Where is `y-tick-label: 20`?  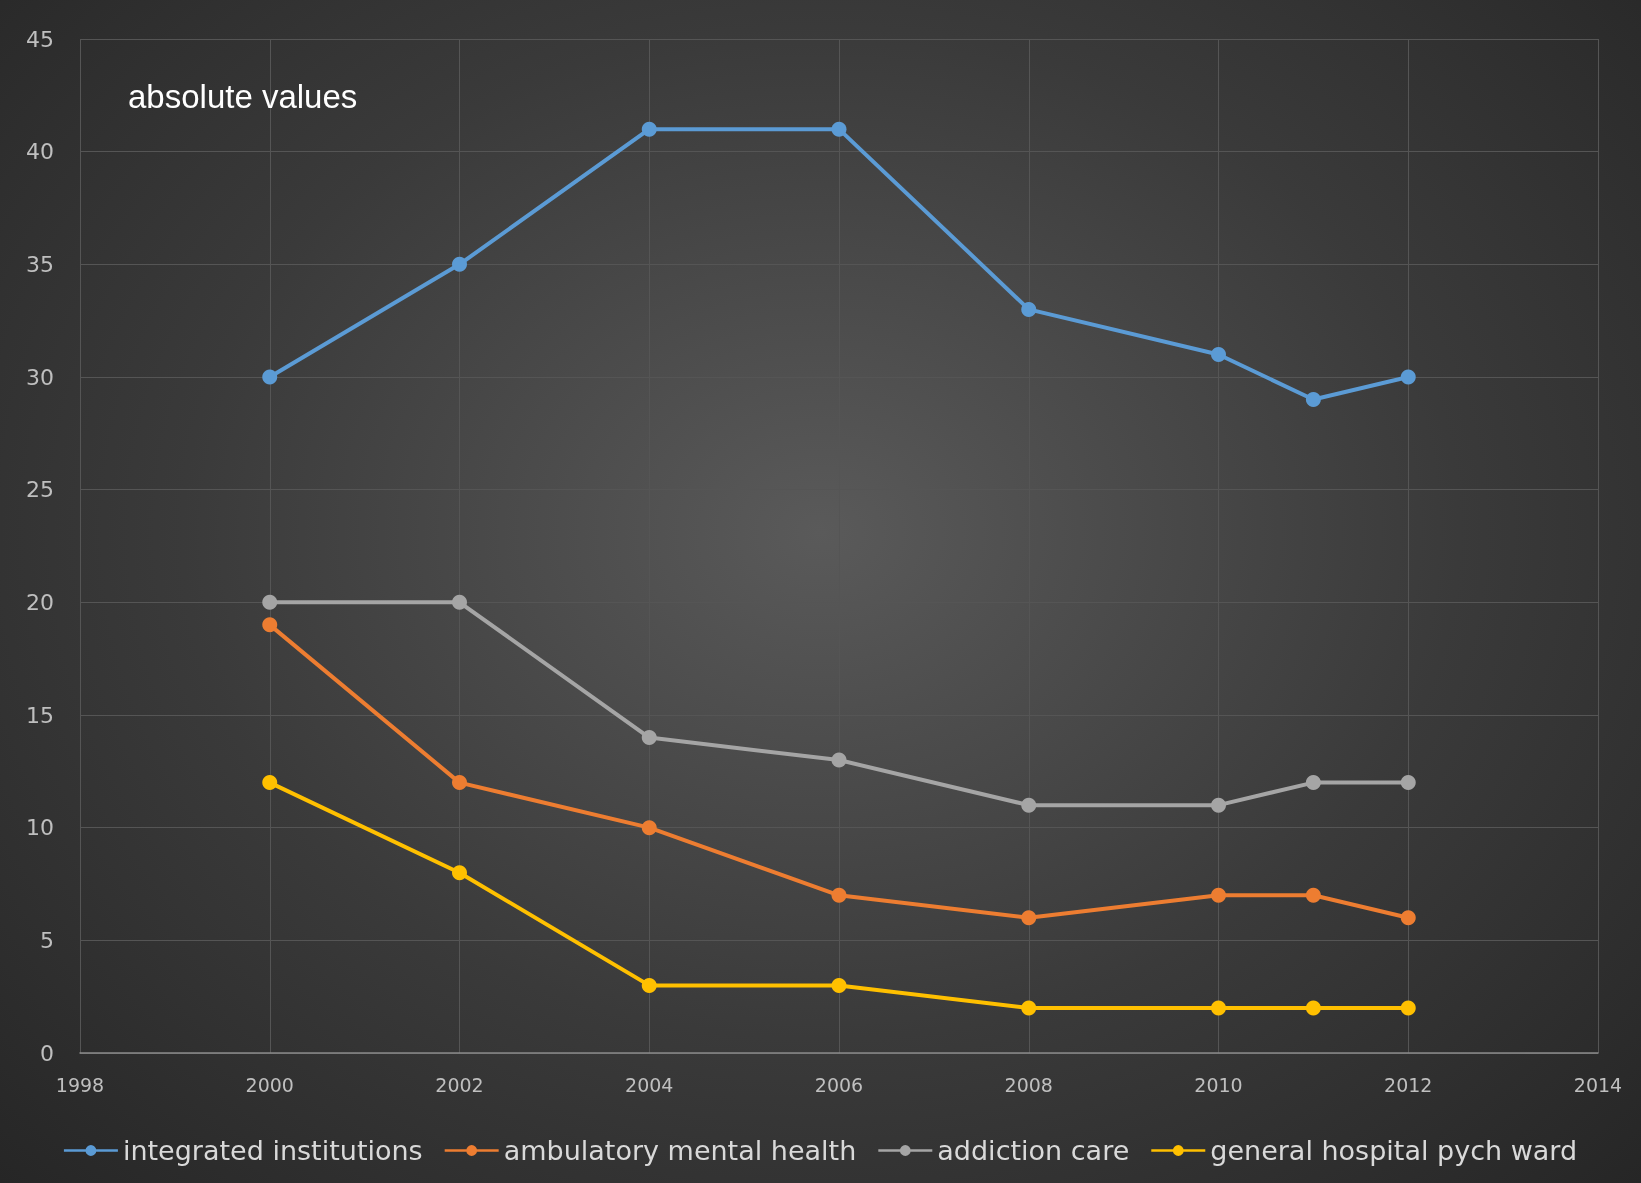
y-tick-label: 20 is located at coordinates (40, 602).